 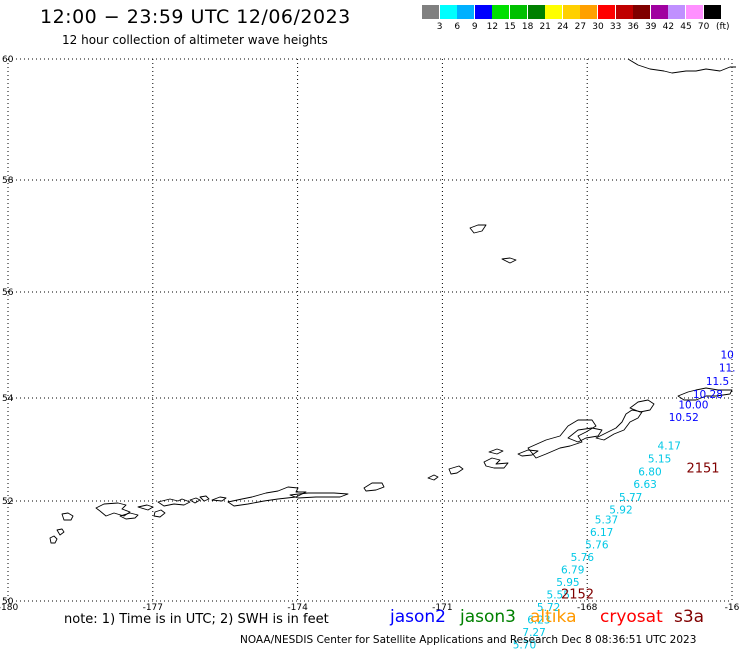 I want to click on colorbar-label: 27, so click(x=580, y=27).